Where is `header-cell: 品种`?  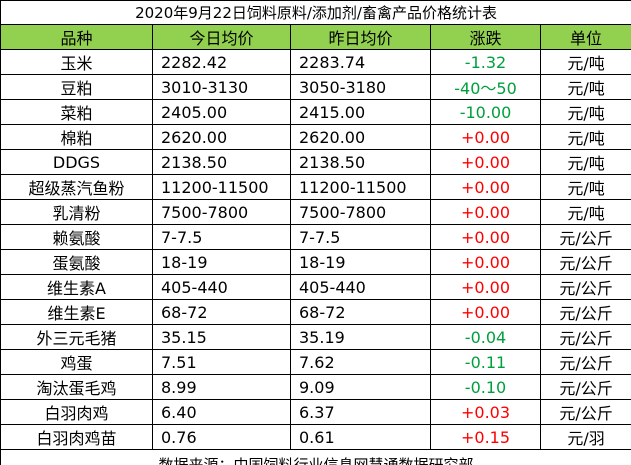
header-cell: 品种 is located at coordinates (76, 37).